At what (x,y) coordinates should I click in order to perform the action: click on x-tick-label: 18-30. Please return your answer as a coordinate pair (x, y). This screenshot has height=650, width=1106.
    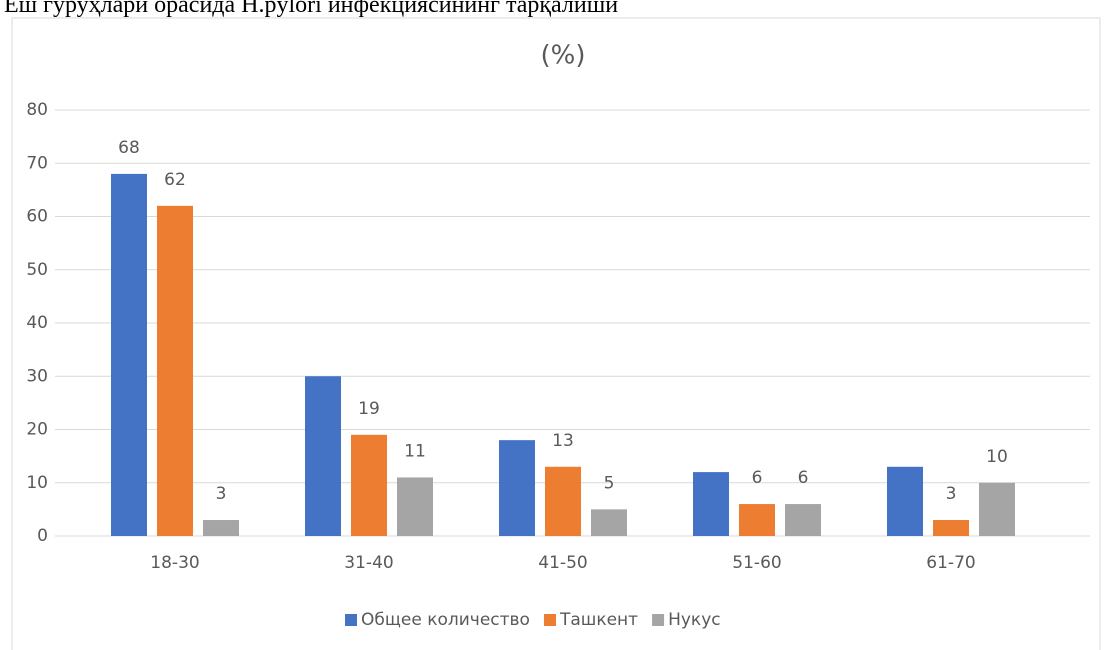
    Looking at the image, I should click on (174, 563).